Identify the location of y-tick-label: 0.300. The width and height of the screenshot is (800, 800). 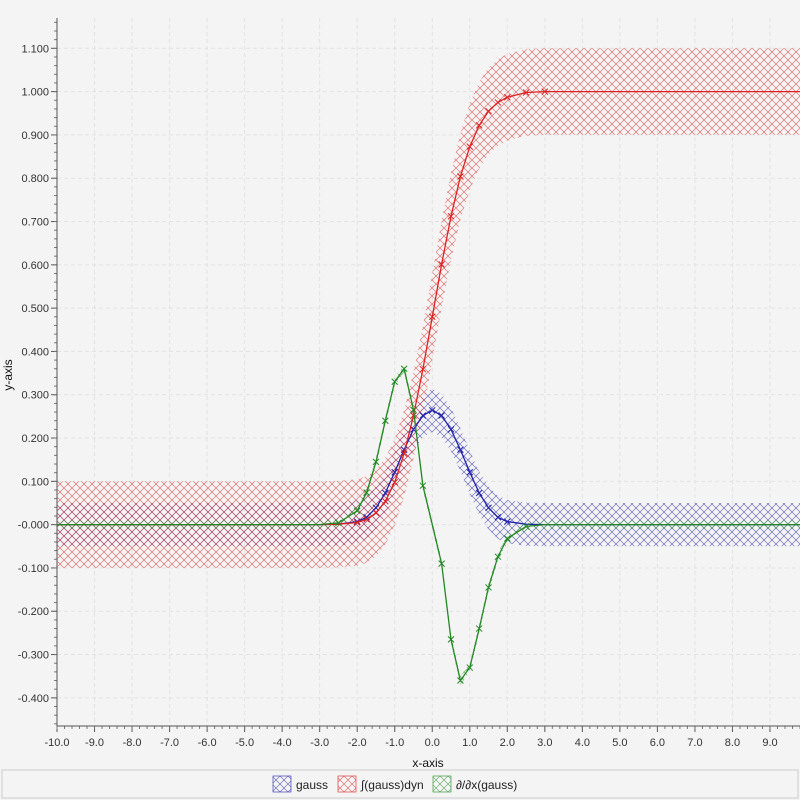
(35, 396).